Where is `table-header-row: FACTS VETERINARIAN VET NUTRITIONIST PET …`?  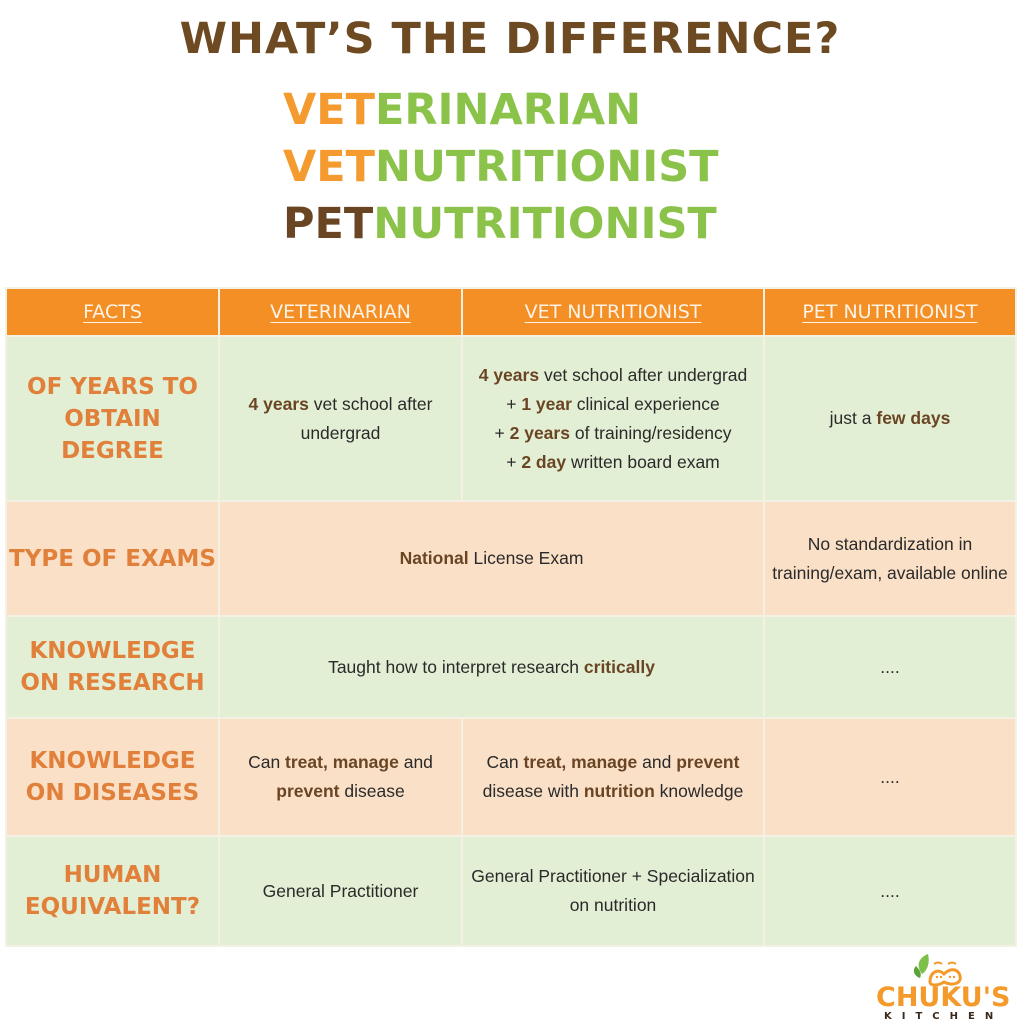 table-header-row: FACTS VETERINARIAN VET NUTRITIONIST PET … is located at coordinates (511, 312).